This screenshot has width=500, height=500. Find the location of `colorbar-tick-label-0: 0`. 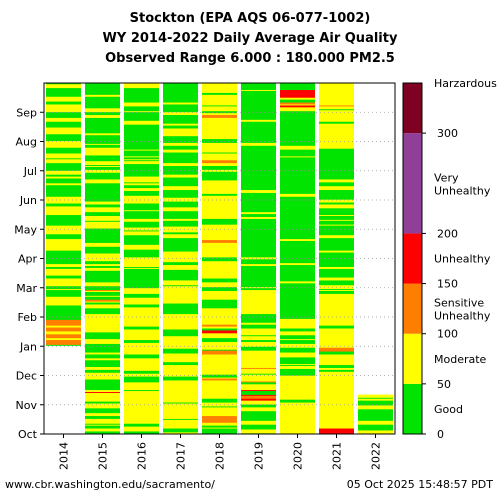

colorbar-tick-label-0: 0 is located at coordinates (440, 434).